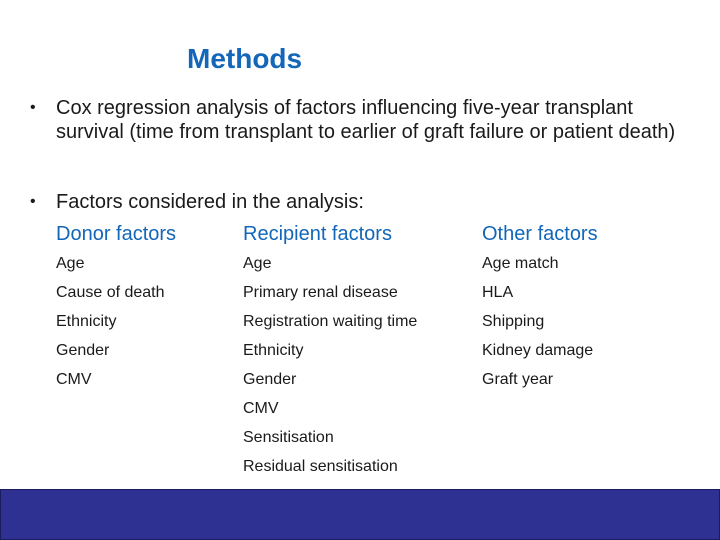 This screenshot has width=720, height=540. I want to click on factor-item: Residual sensitisation, so click(320, 466).